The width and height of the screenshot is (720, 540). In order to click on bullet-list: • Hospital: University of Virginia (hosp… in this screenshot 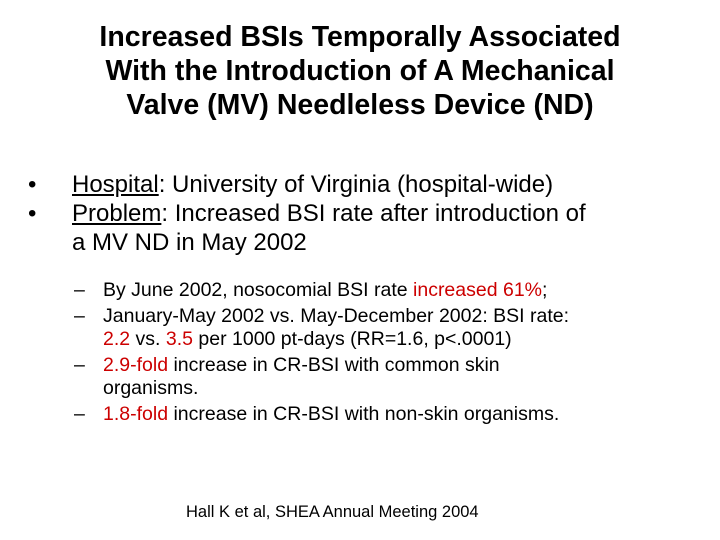, I will do `click(363, 213)`.